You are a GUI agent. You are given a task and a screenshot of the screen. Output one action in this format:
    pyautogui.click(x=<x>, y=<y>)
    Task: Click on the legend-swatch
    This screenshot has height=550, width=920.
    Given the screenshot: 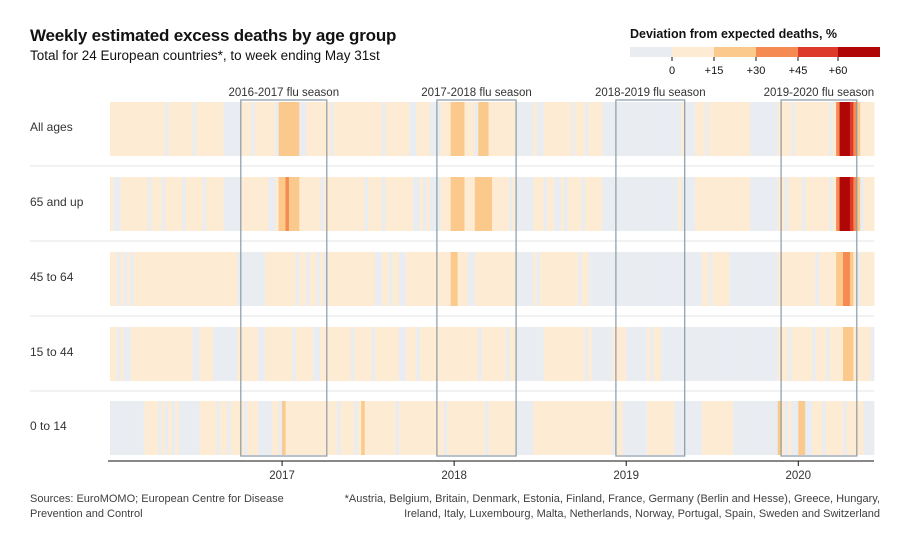 What is the action you would take?
    pyautogui.click(x=735, y=52)
    